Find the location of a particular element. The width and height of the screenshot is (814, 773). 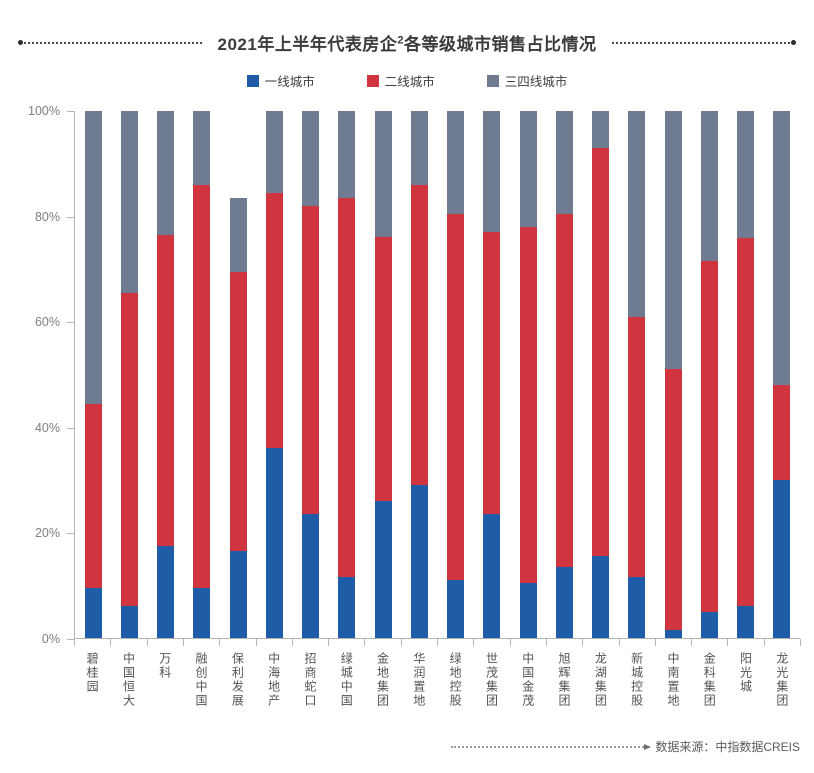

x-axis-label: 融创中国 is located at coordinates (201, 680).